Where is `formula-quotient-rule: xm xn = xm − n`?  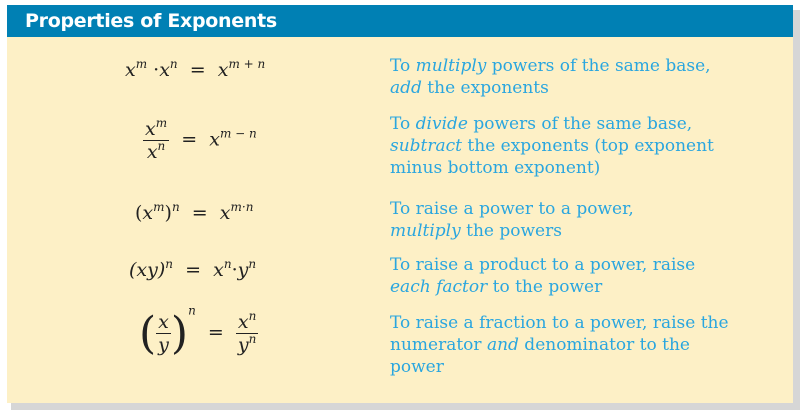
formula-quotient-rule: xm xn = xm − n is located at coordinates (200, 139).